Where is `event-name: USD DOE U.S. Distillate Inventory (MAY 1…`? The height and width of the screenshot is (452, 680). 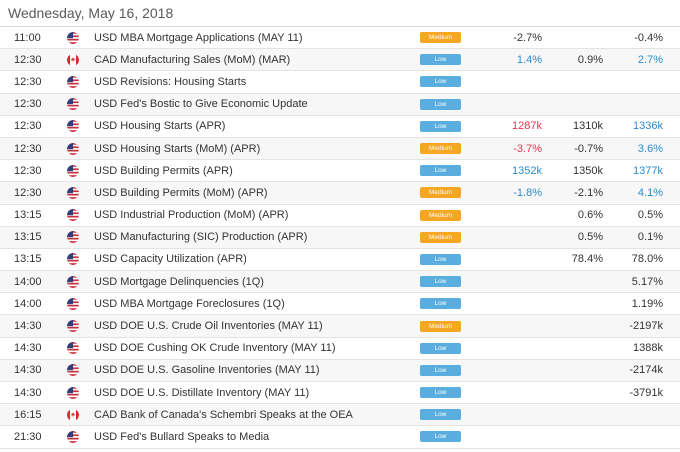 event-name: USD DOE U.S. Distillate Inventory (MAY 1… is located at coordinates (202, 392).